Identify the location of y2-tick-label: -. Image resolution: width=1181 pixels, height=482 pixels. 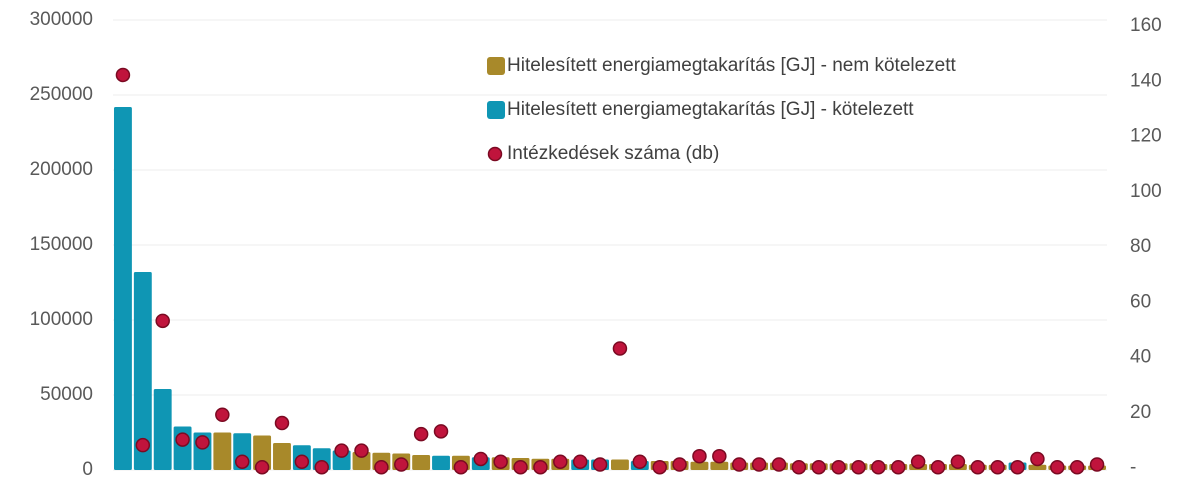
(1133, 467).